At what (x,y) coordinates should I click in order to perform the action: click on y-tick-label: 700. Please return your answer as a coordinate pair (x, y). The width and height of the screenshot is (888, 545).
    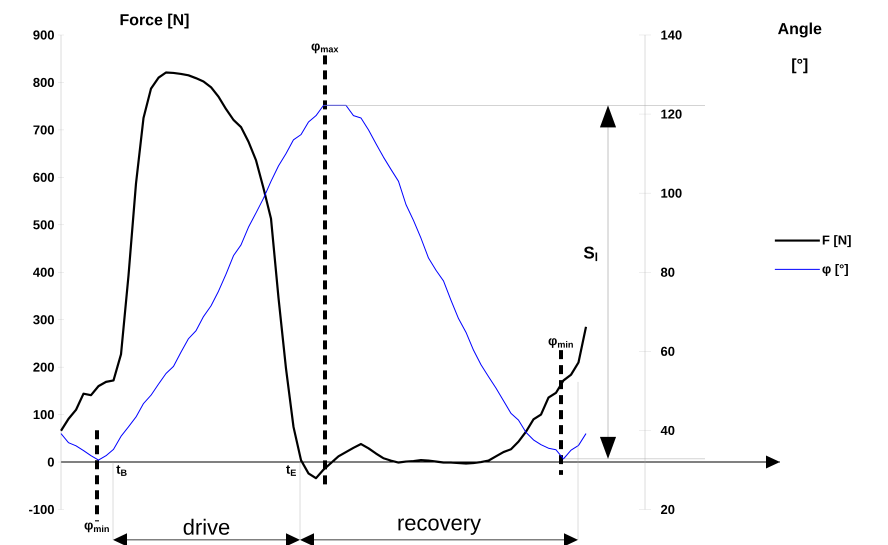
    Looking at the image, I should click on (43, 129).